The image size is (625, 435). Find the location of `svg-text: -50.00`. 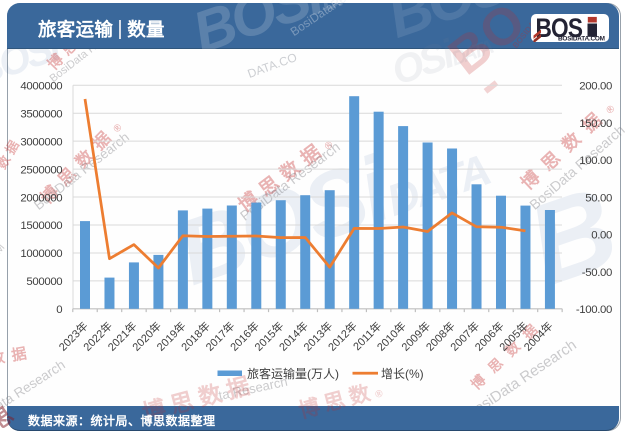

svg-text: -50.00 is located at coordinates (597, 273).